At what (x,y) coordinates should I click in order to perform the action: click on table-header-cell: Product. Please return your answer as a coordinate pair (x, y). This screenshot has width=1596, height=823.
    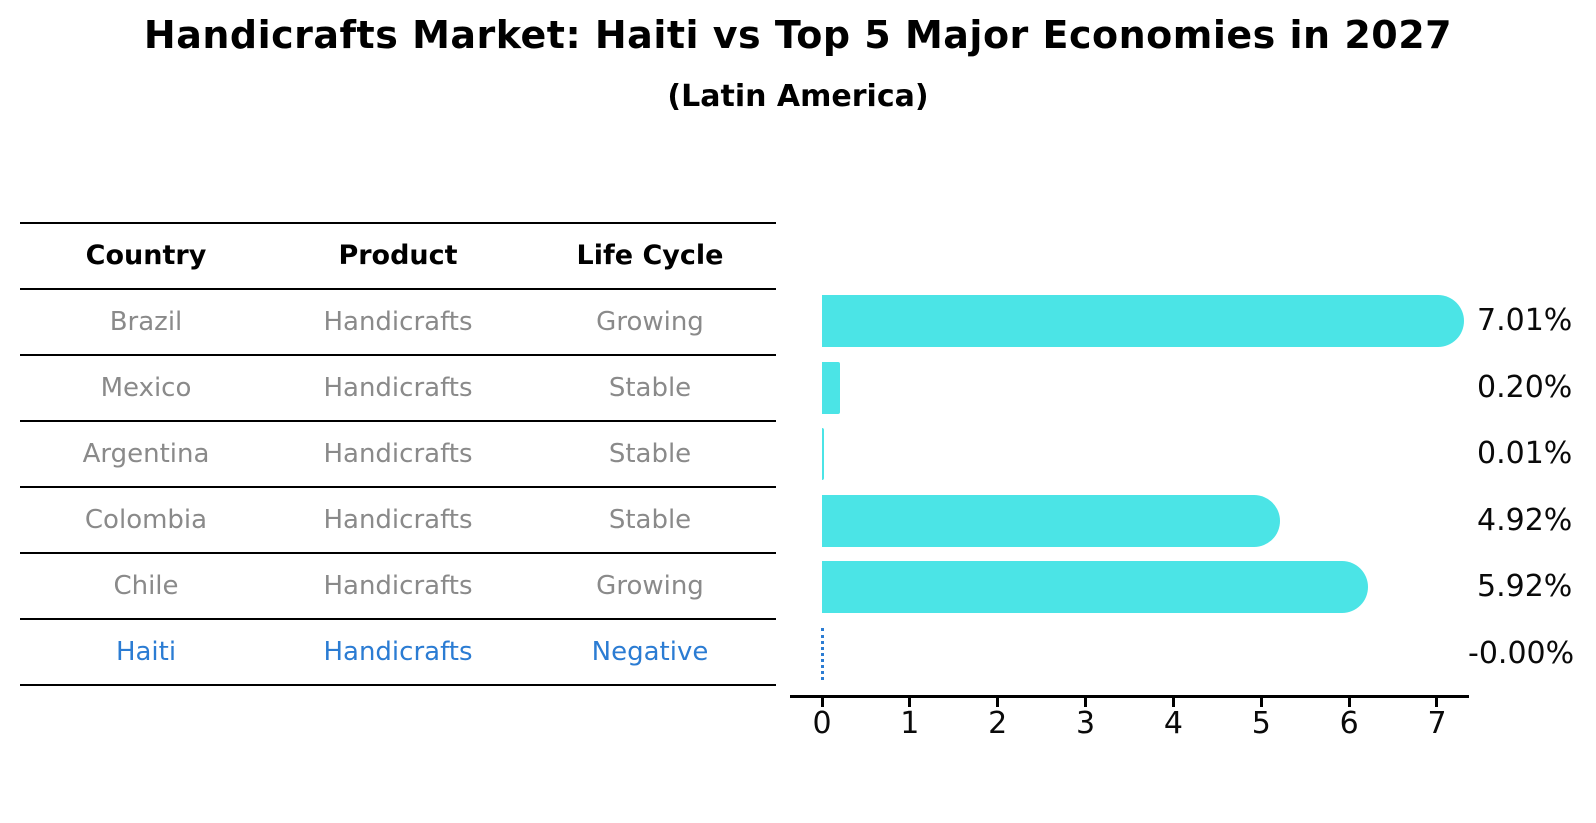
    Looking at the image, I should click on (398, 256).